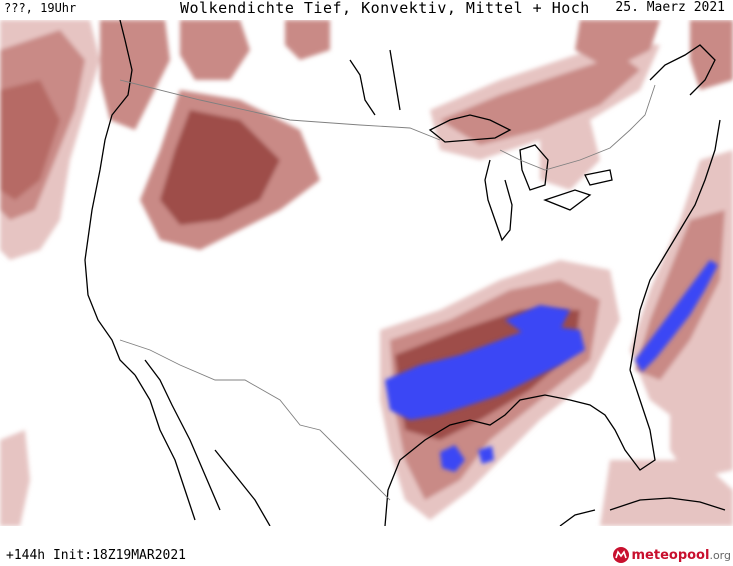  What do you see at coordinates (255, 420) in the screenshot?
I see `border-us-mexico` at bounding box center [255, 420].